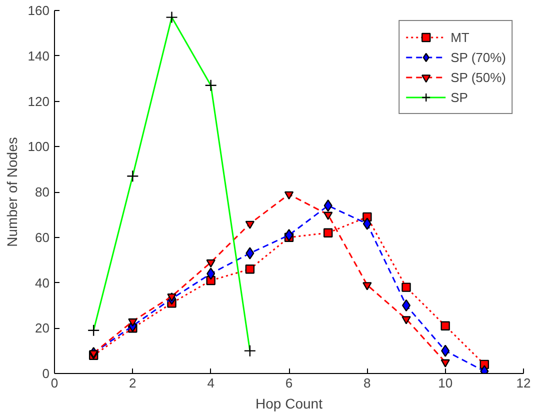 The height and width of the screenshot is (414, 535). Describe the element at coordinates (445, 383) in the screenshot. I see `x-tick-label: 10` at that location.